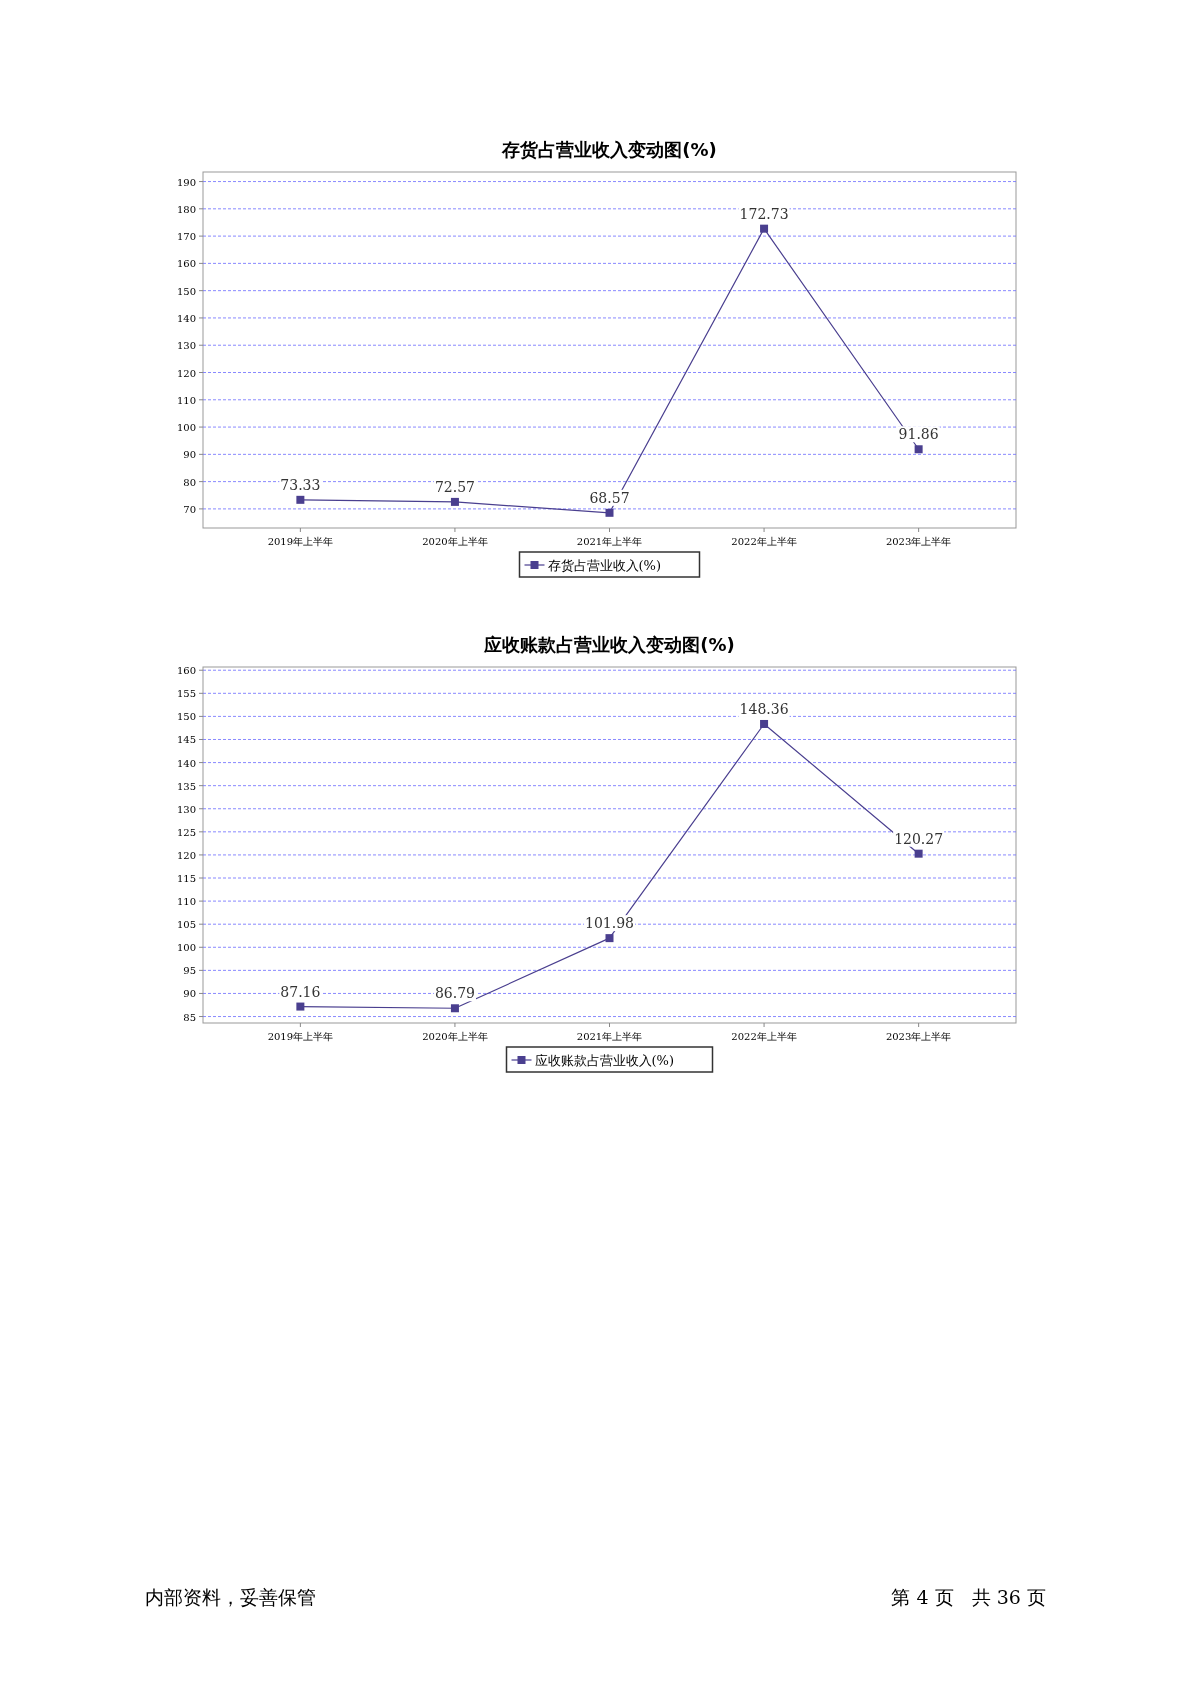  Describe the element at coordinates (300, 991) in the screenshot. I see `data-label: 87.16` at that location.